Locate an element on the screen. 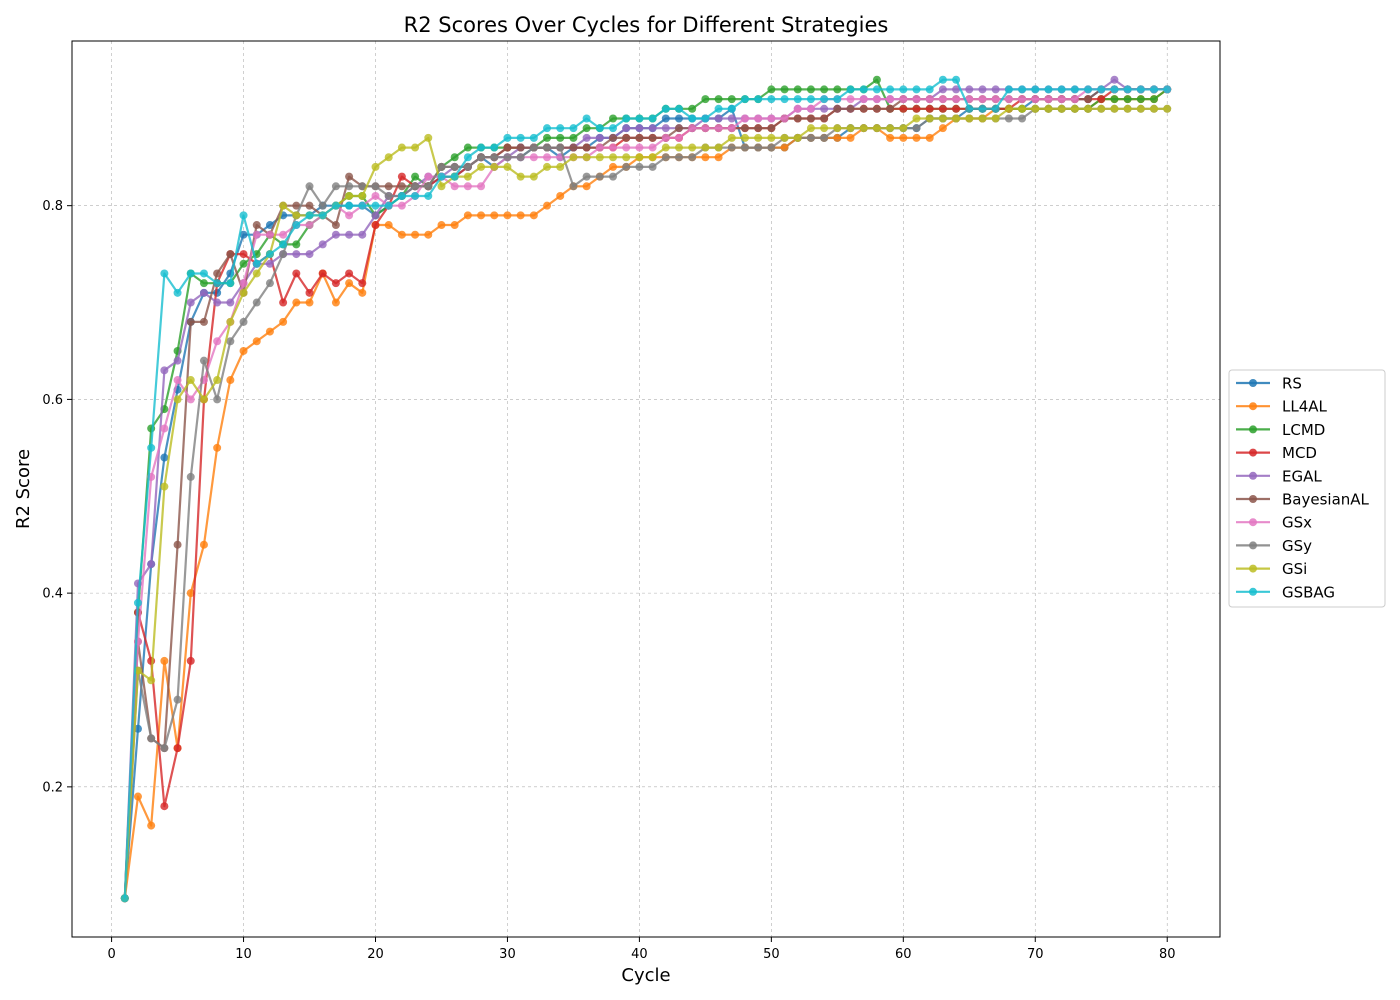 Image resolution: width=1400 pixels, height=1000 pixels. x-tick-label: 50 is located at coordinates (771, 954).